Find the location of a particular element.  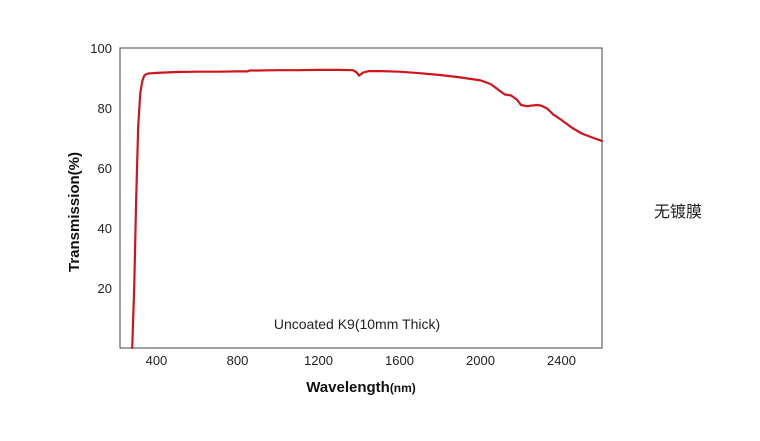

x-axis-title-unit: (nm) is located at coordinates (403, 388).